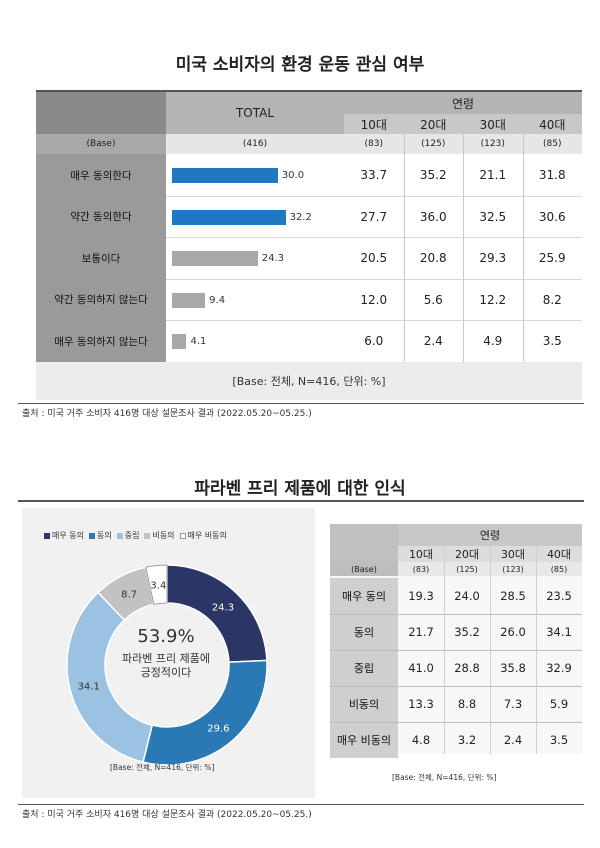 Image resolution: width=600 pixels, height=848 pixels. Describe the element at coordinates (364, 543) in the screenshot. I see `age-table-blank-head` at that location.